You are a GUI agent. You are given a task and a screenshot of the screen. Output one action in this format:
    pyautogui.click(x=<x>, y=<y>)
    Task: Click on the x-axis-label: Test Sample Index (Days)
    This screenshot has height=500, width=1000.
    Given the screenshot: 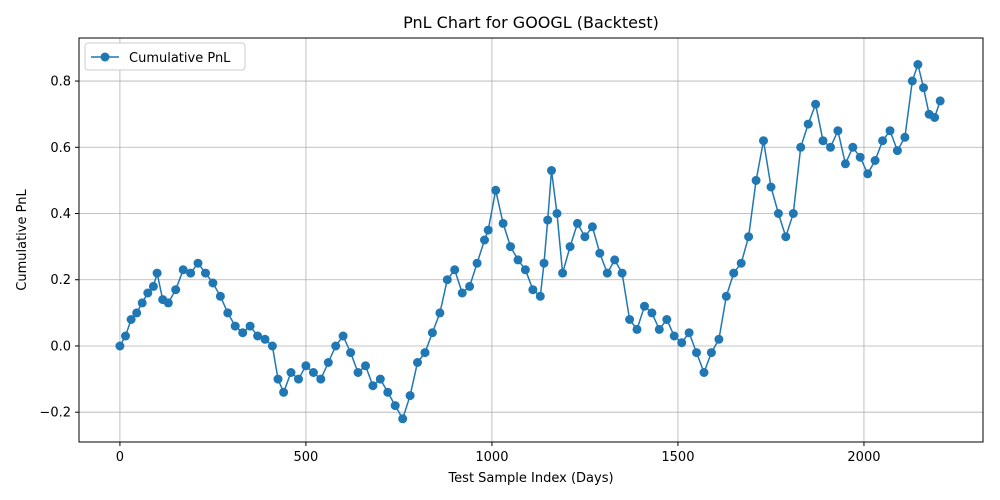 What is the action you would take?
    pyautogui.click(x=530, y=478)
    